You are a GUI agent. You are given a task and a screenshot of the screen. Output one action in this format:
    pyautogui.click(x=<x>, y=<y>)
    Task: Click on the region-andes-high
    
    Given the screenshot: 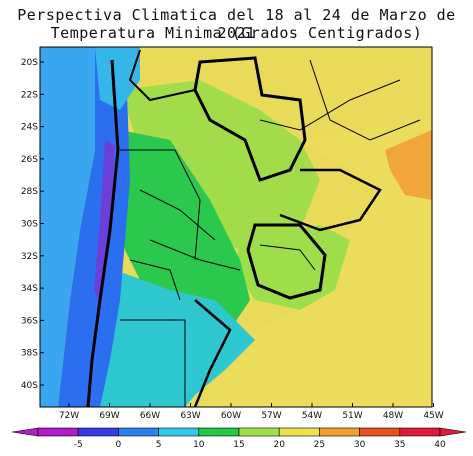 What is the action you would take?
    pyautogui.click(x=104, y=220)
    